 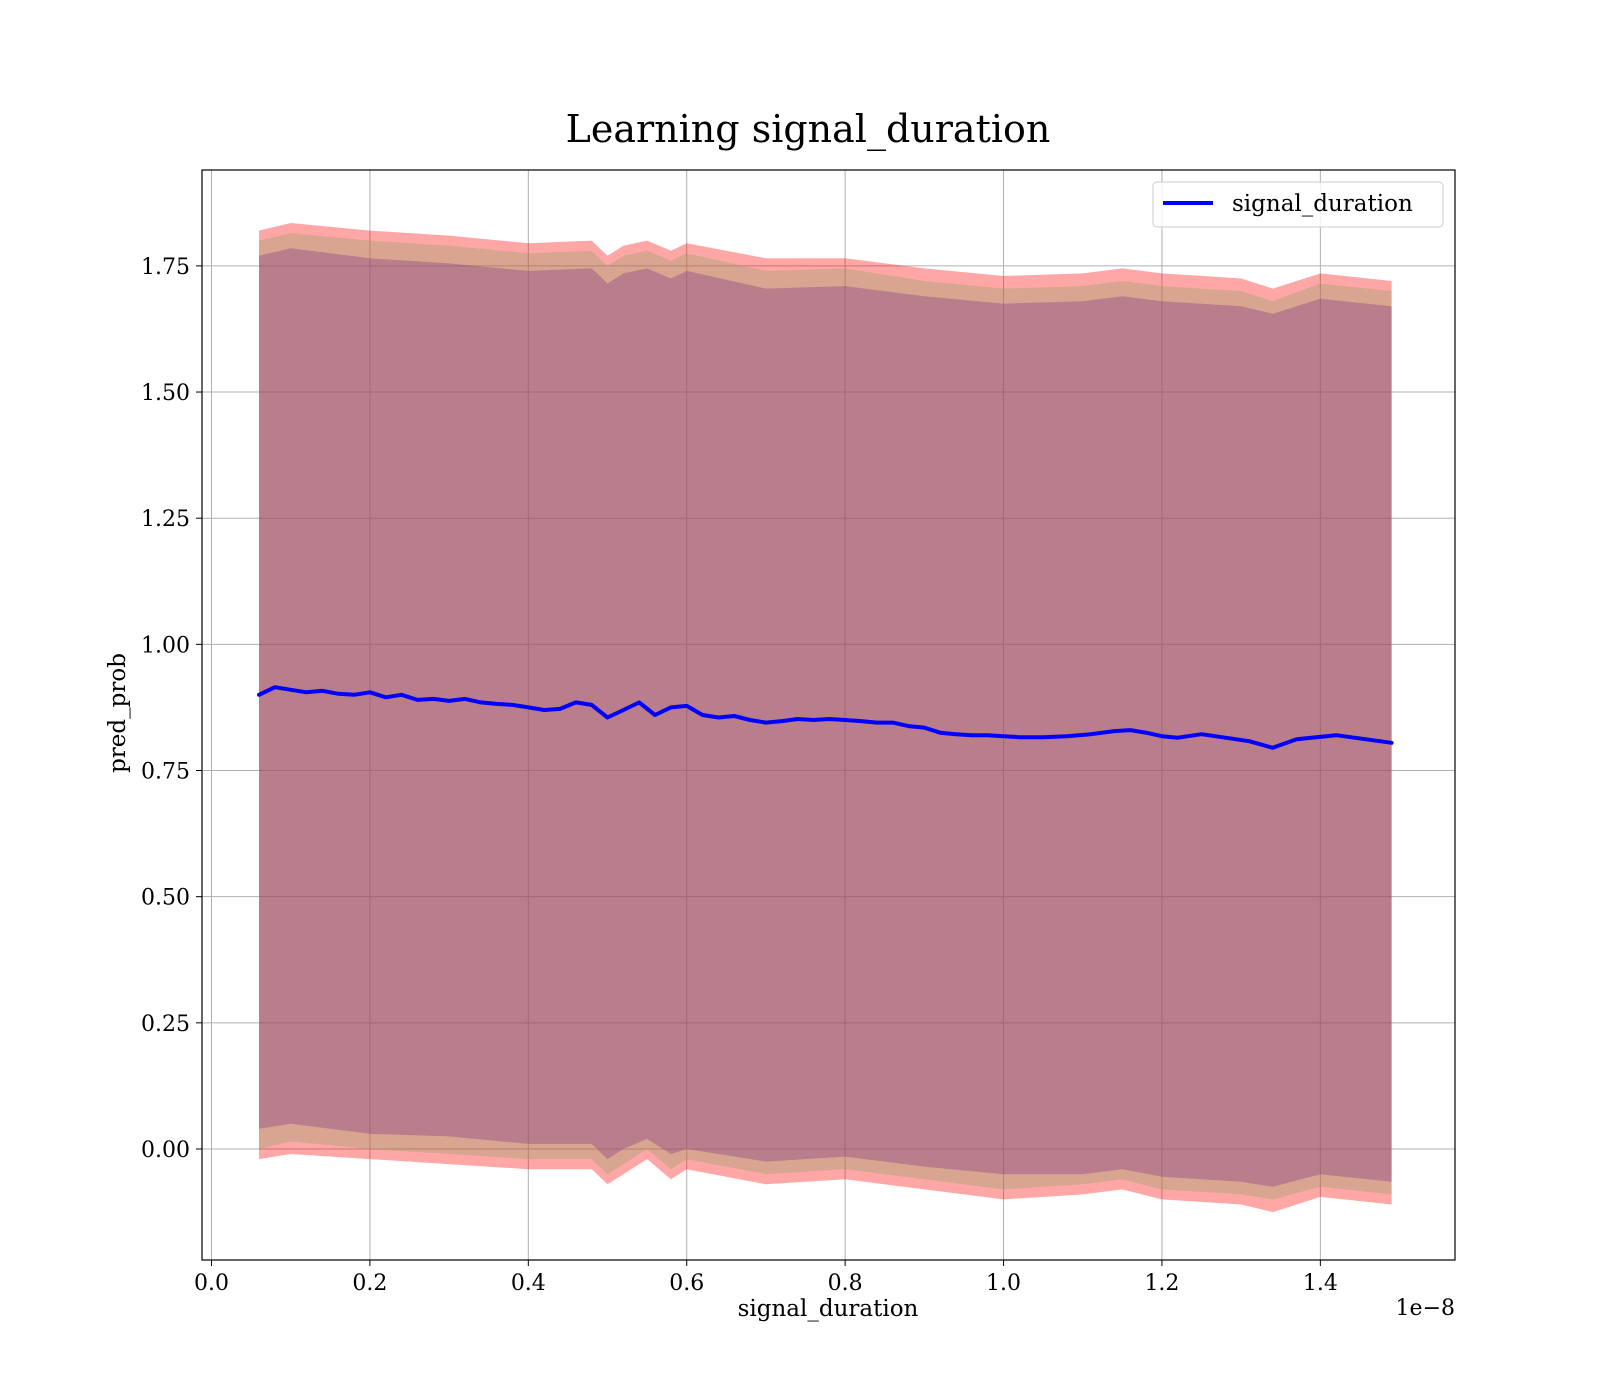 What do you see at coordinates (1161, 1283) in the screenshot?
I see `x-tick-label: 1.2` at bounding box center [1161, 1283].